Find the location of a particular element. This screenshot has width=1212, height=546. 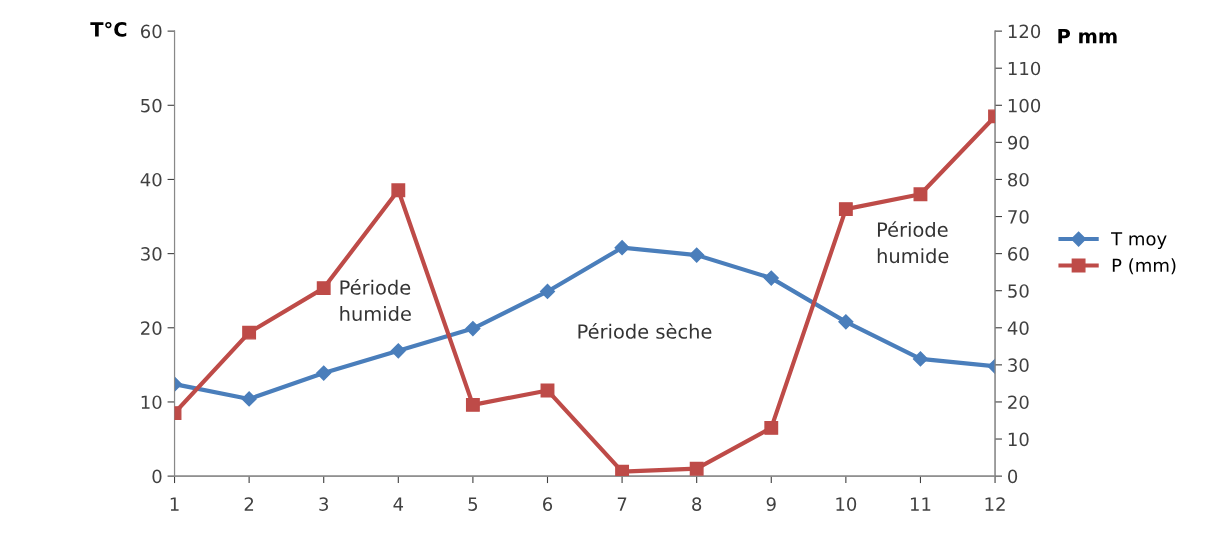

x-tick-label: 12 is located at coordinates (995, 504).